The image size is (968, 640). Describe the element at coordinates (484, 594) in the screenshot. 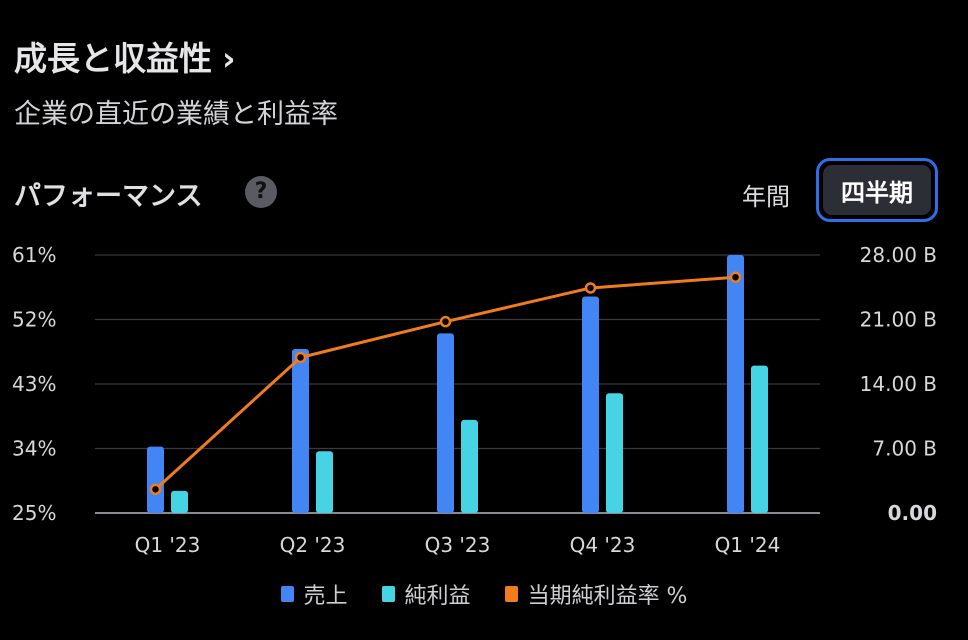

I see `chart-legend: 売上 純利益 当期純利益率 %` at that location.